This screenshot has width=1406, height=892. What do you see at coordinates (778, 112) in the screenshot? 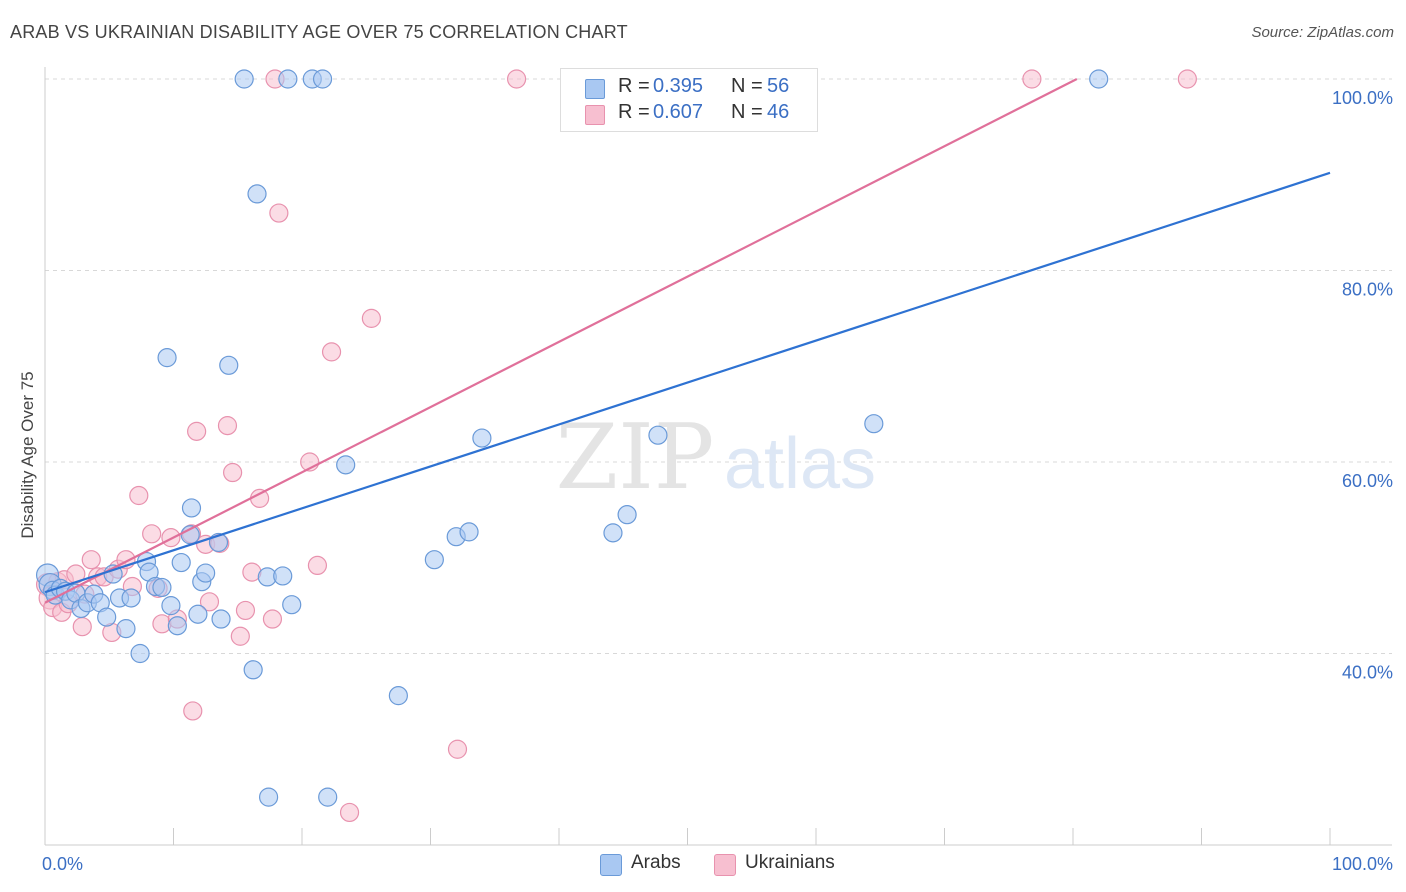
I see `n-value: 46` at bounding box center [778, 112].